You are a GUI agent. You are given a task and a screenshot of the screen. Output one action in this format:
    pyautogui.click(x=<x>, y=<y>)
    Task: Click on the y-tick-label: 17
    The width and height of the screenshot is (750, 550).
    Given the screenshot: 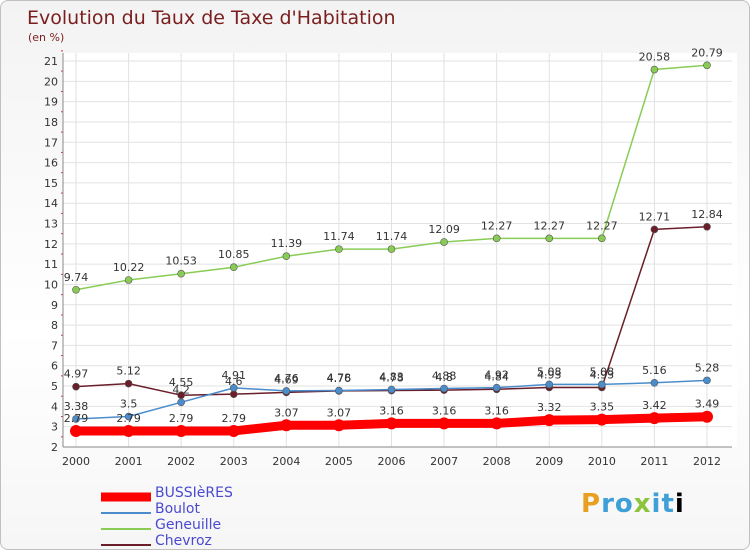 What is the action you would take?
    pyautogui.click(x=51, y=142)
    